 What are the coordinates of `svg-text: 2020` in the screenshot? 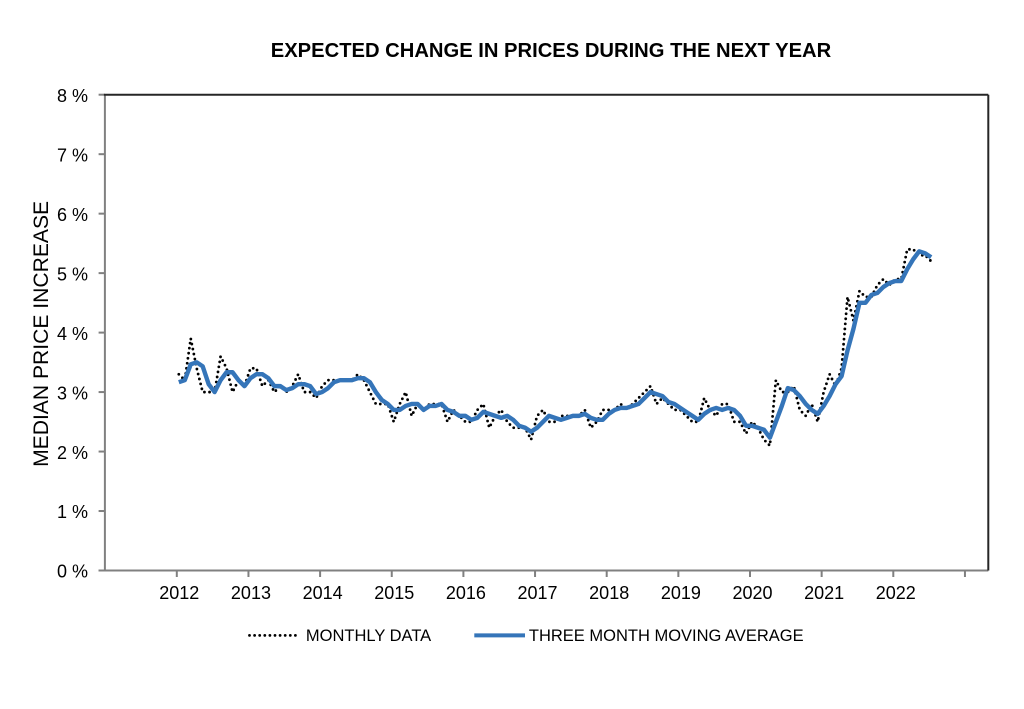 It's located at (752, 593).